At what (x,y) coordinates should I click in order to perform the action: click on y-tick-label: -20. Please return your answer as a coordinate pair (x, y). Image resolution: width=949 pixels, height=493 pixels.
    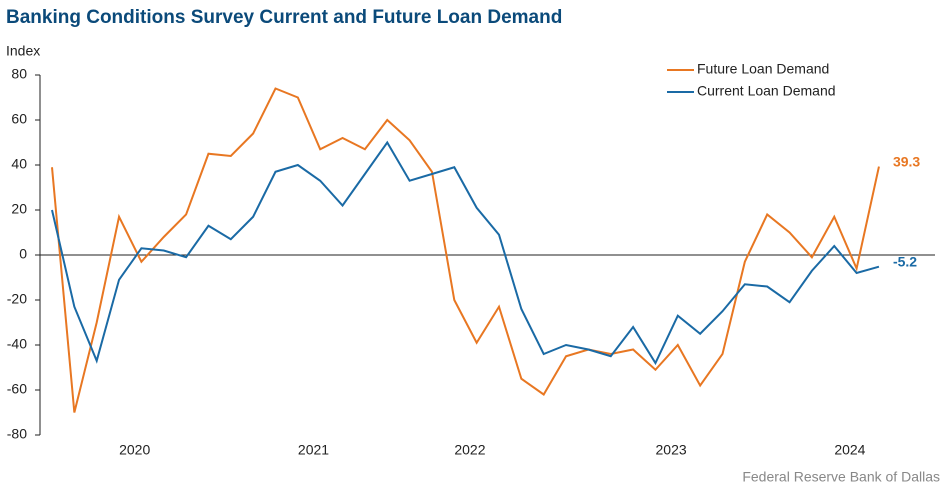
    Looking at the image, I should click on (17, 299).